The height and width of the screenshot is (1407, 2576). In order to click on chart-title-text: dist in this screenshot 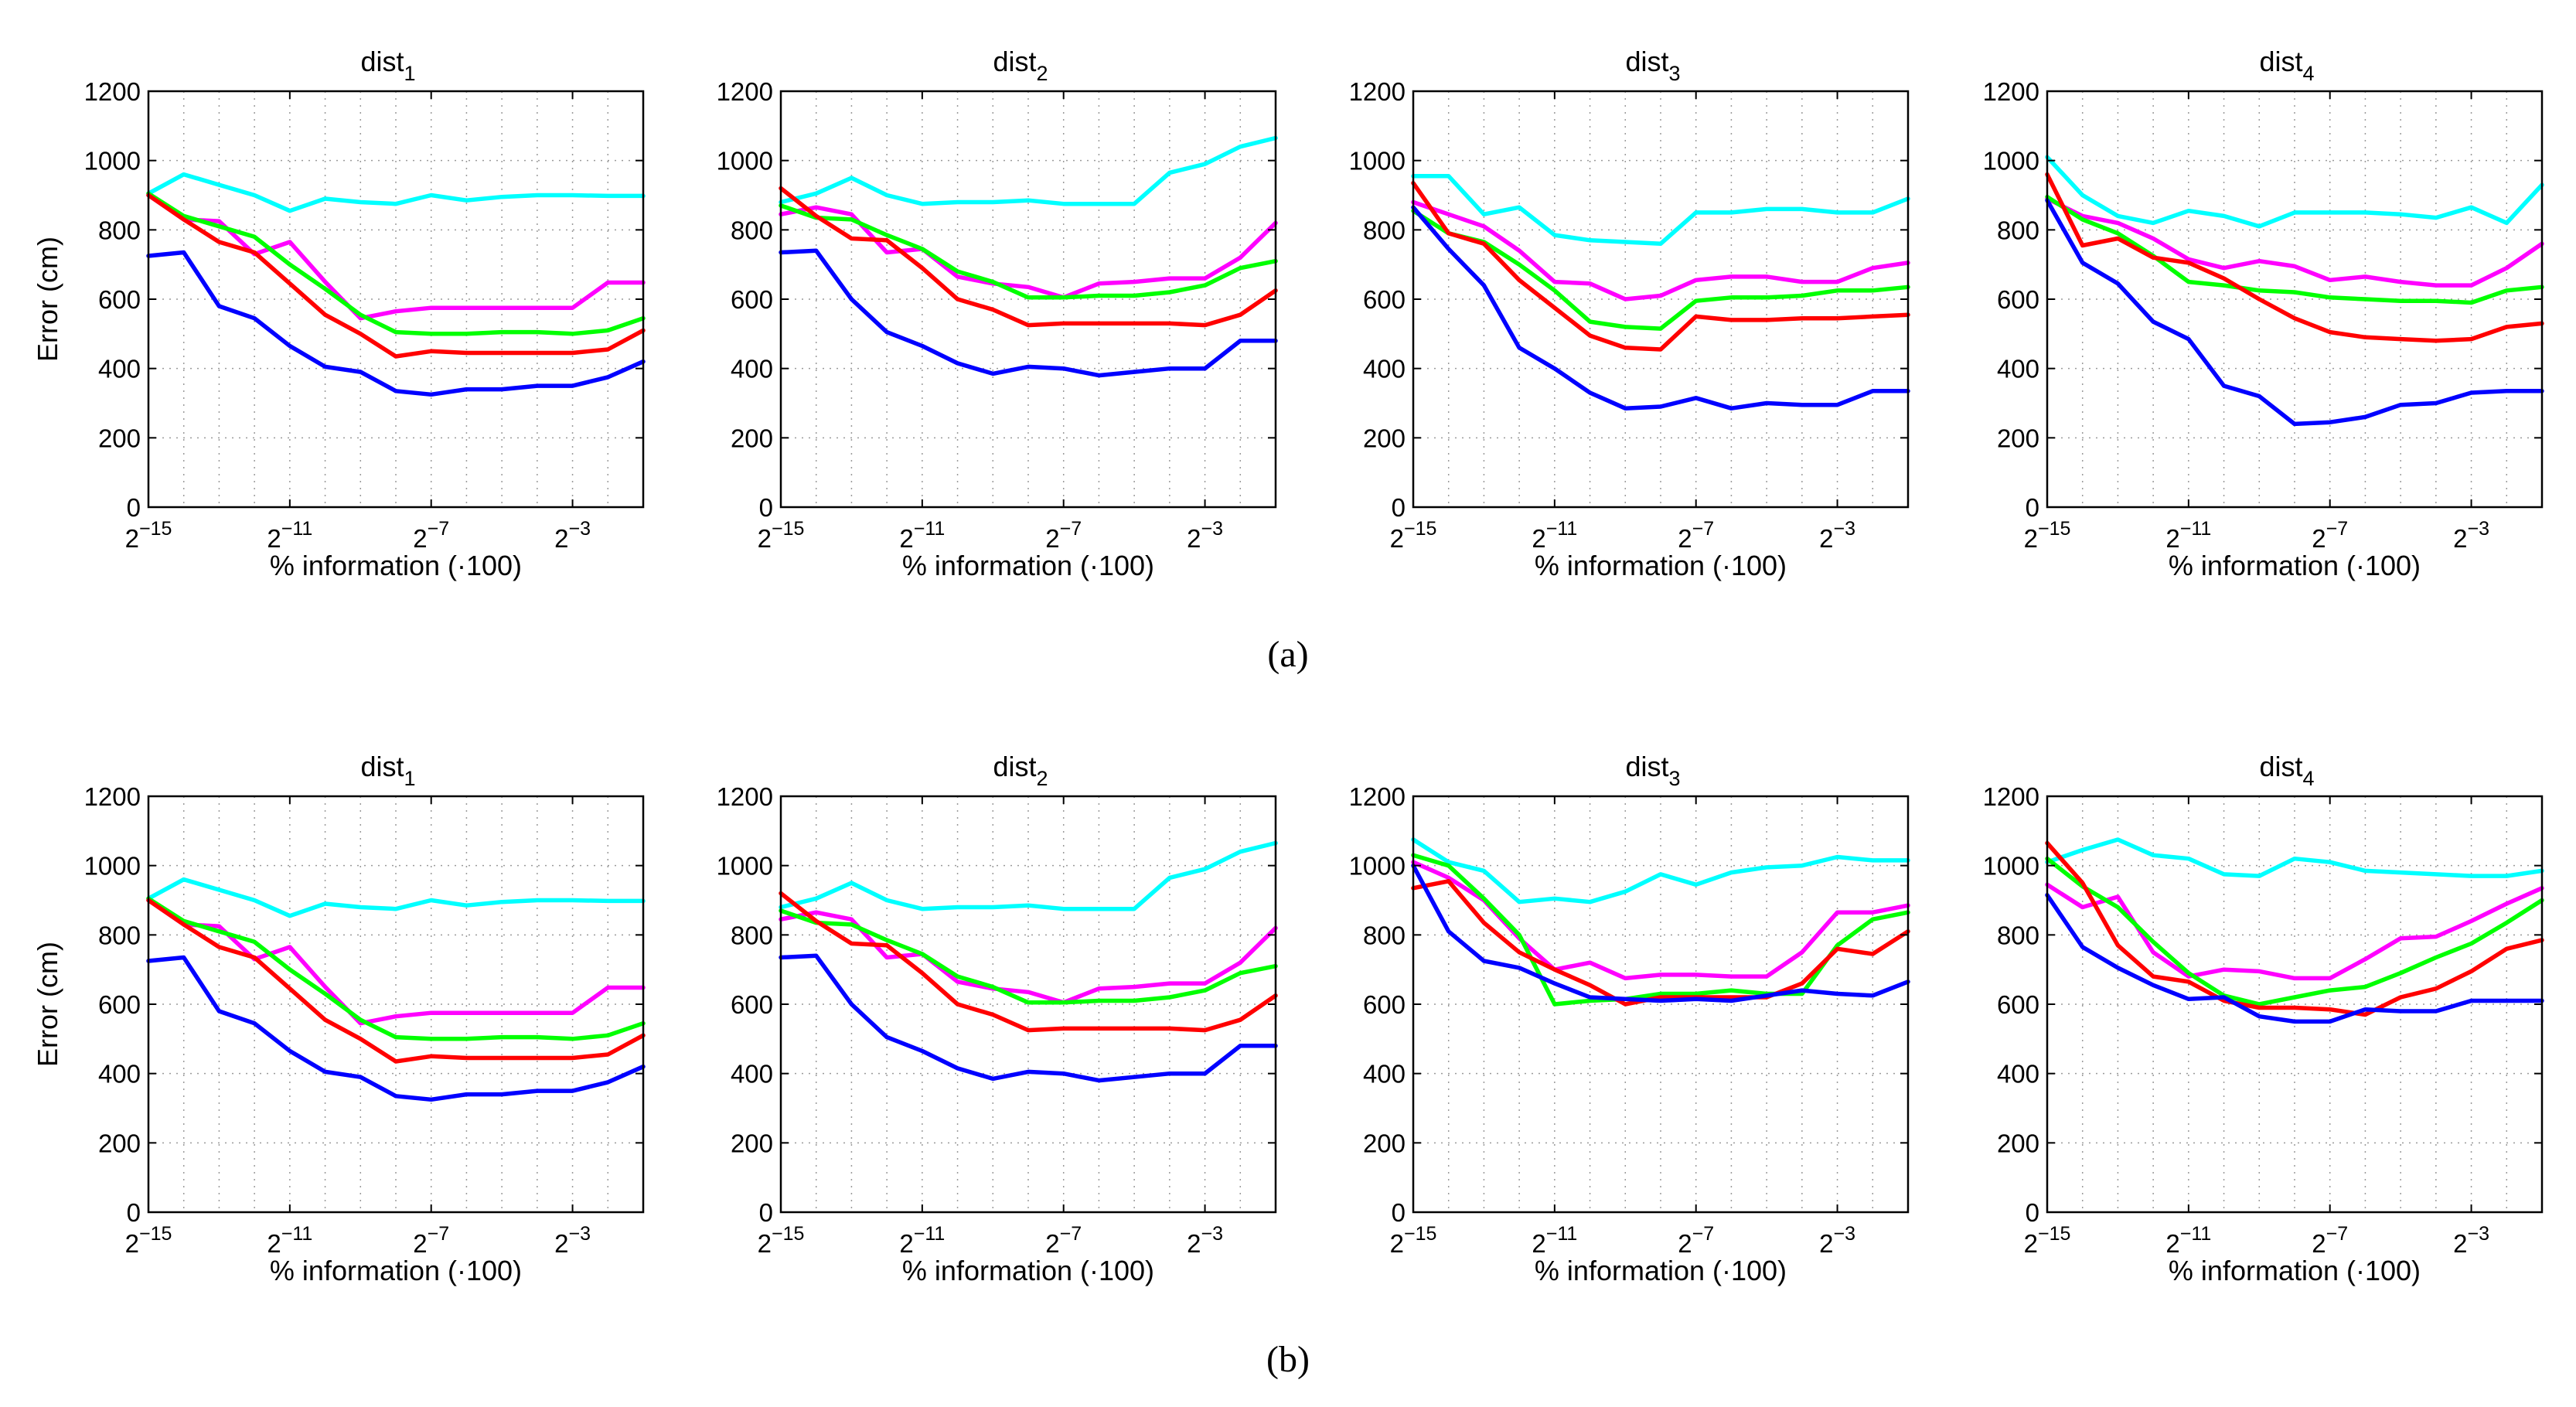, I will do `click(1646, 767)`.